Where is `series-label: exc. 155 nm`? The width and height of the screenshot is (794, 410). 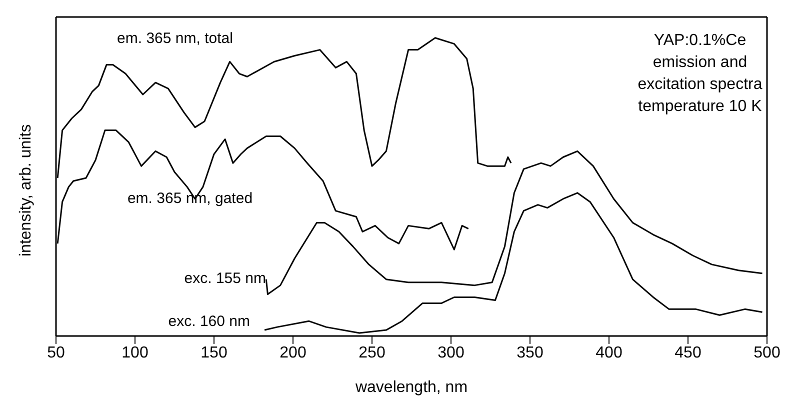 series-label: exc. 155 nm is located at coordinates (225, 279).